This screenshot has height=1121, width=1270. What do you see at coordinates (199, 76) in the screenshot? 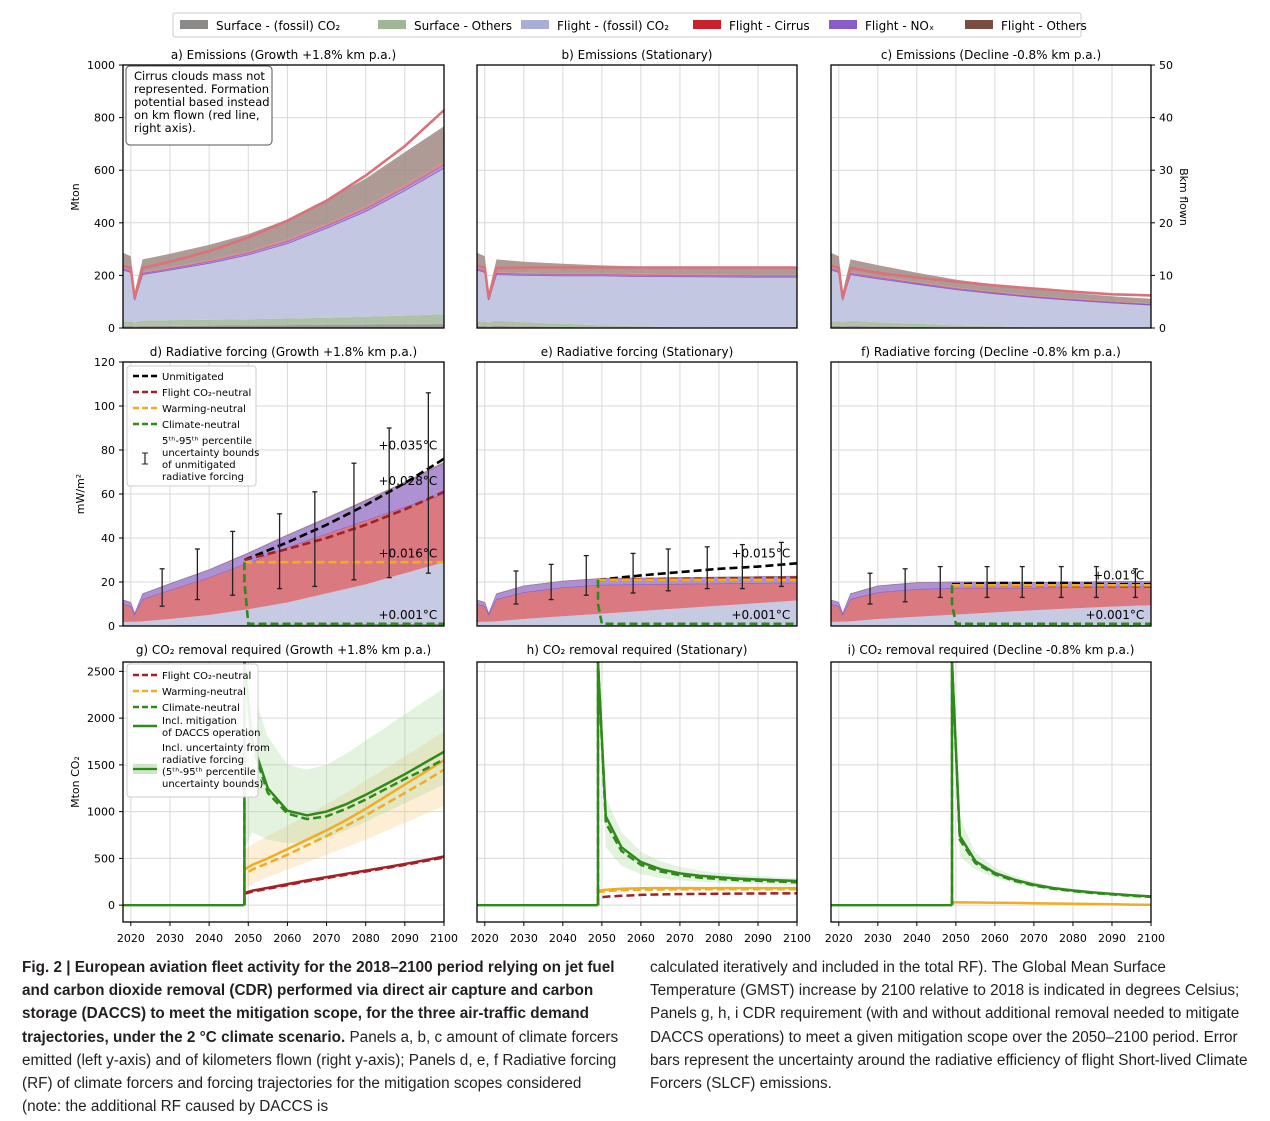
I see `annotation-line: Cirrus clouds mass not` at bounding box center [199, 76].